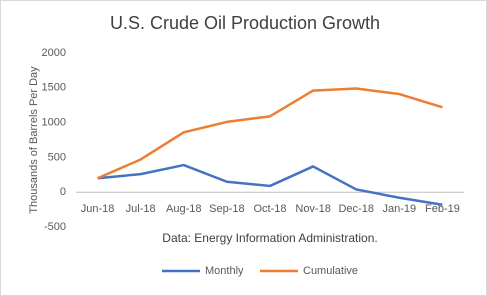 The height and width of the screenshot is (296, 487). What do you see at coordinates (269, 209) in the screenshot?
I see `x-tick-label: Oct-18` at bounding box center [269, 209].